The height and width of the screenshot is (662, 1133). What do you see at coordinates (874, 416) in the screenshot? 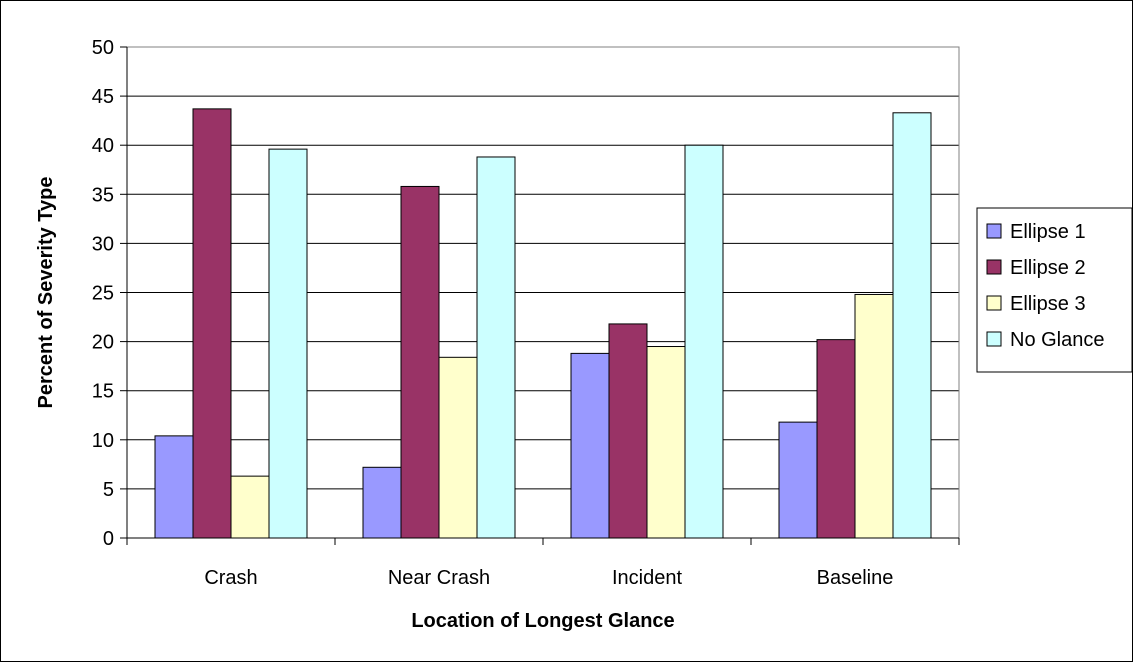
I see `bar-ellipse-3-baseline` at bounding box center [874, 416].